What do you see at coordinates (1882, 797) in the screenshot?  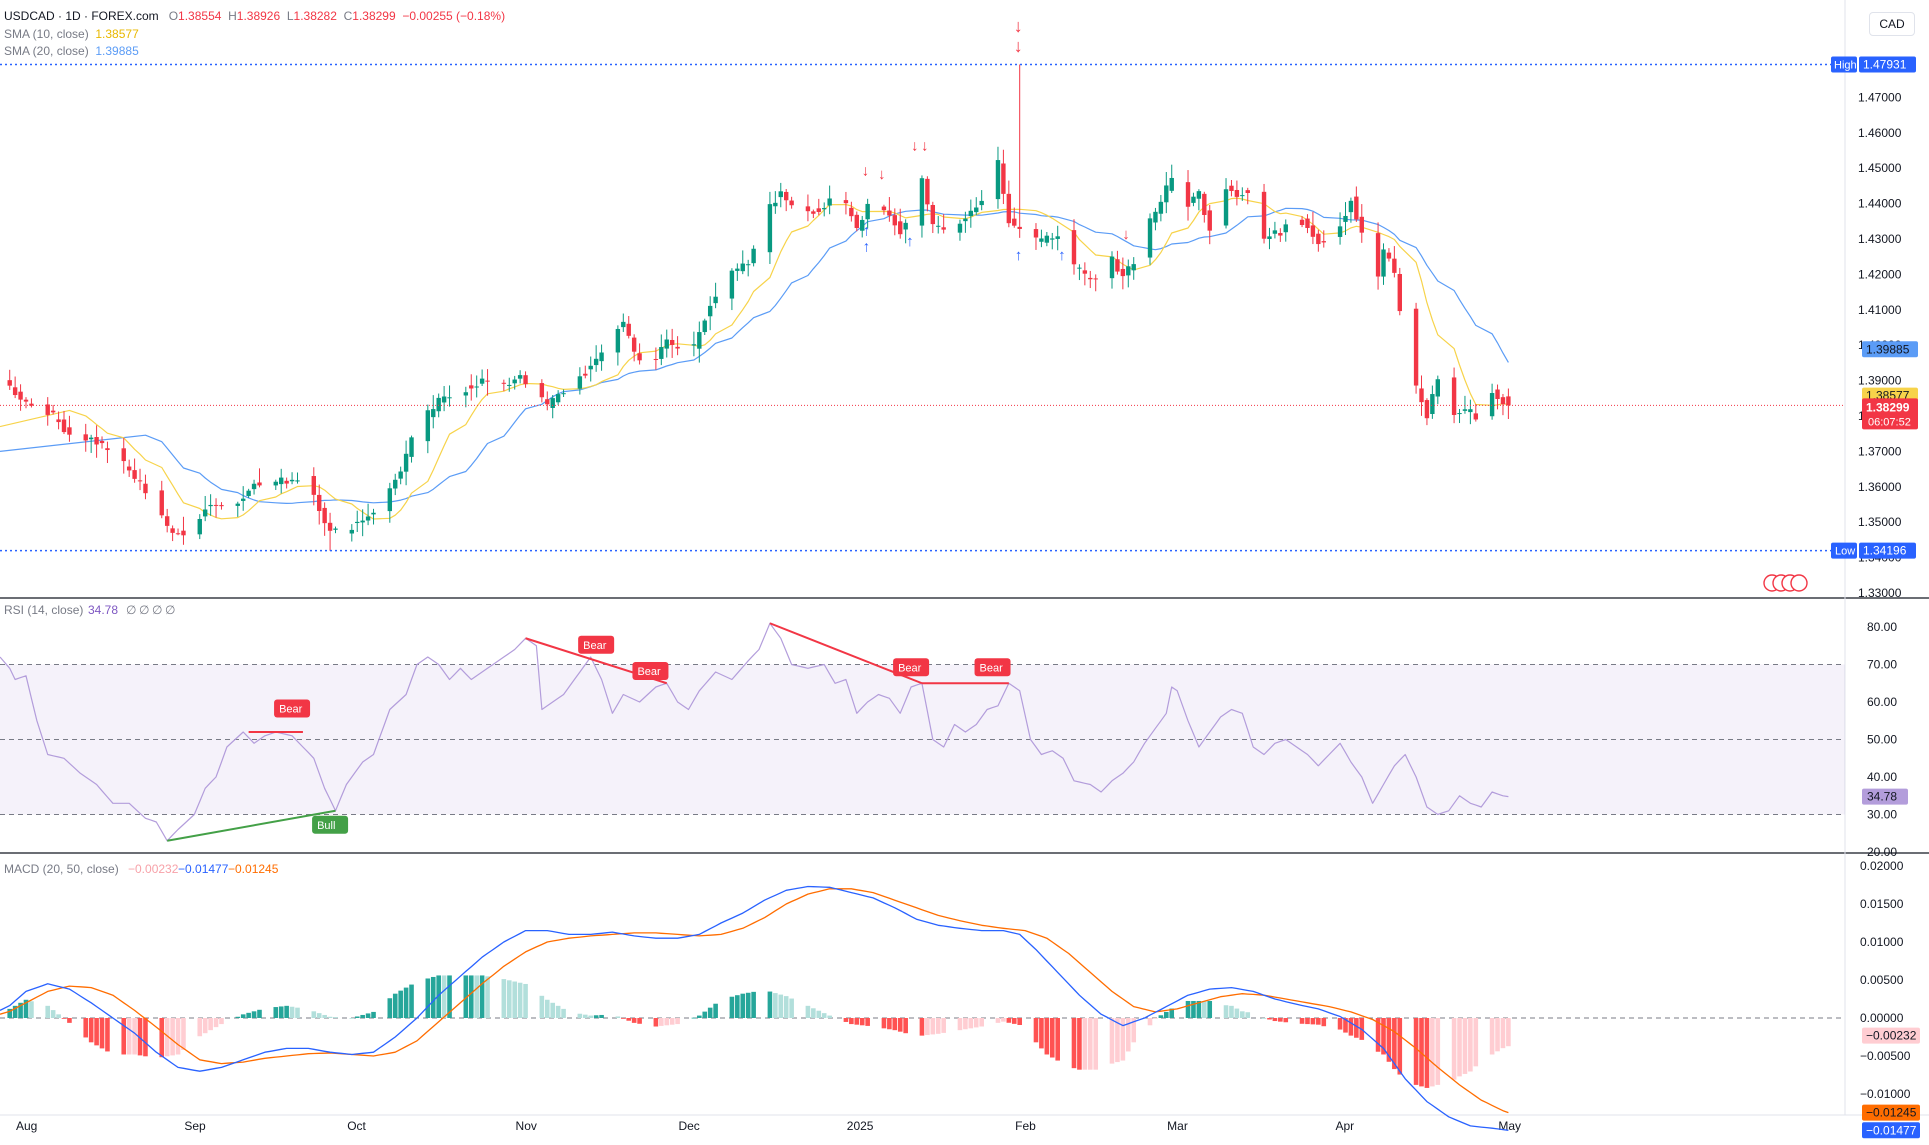 I see `rsi-axis-value: 34.78` at bounding box center [1882, 797].